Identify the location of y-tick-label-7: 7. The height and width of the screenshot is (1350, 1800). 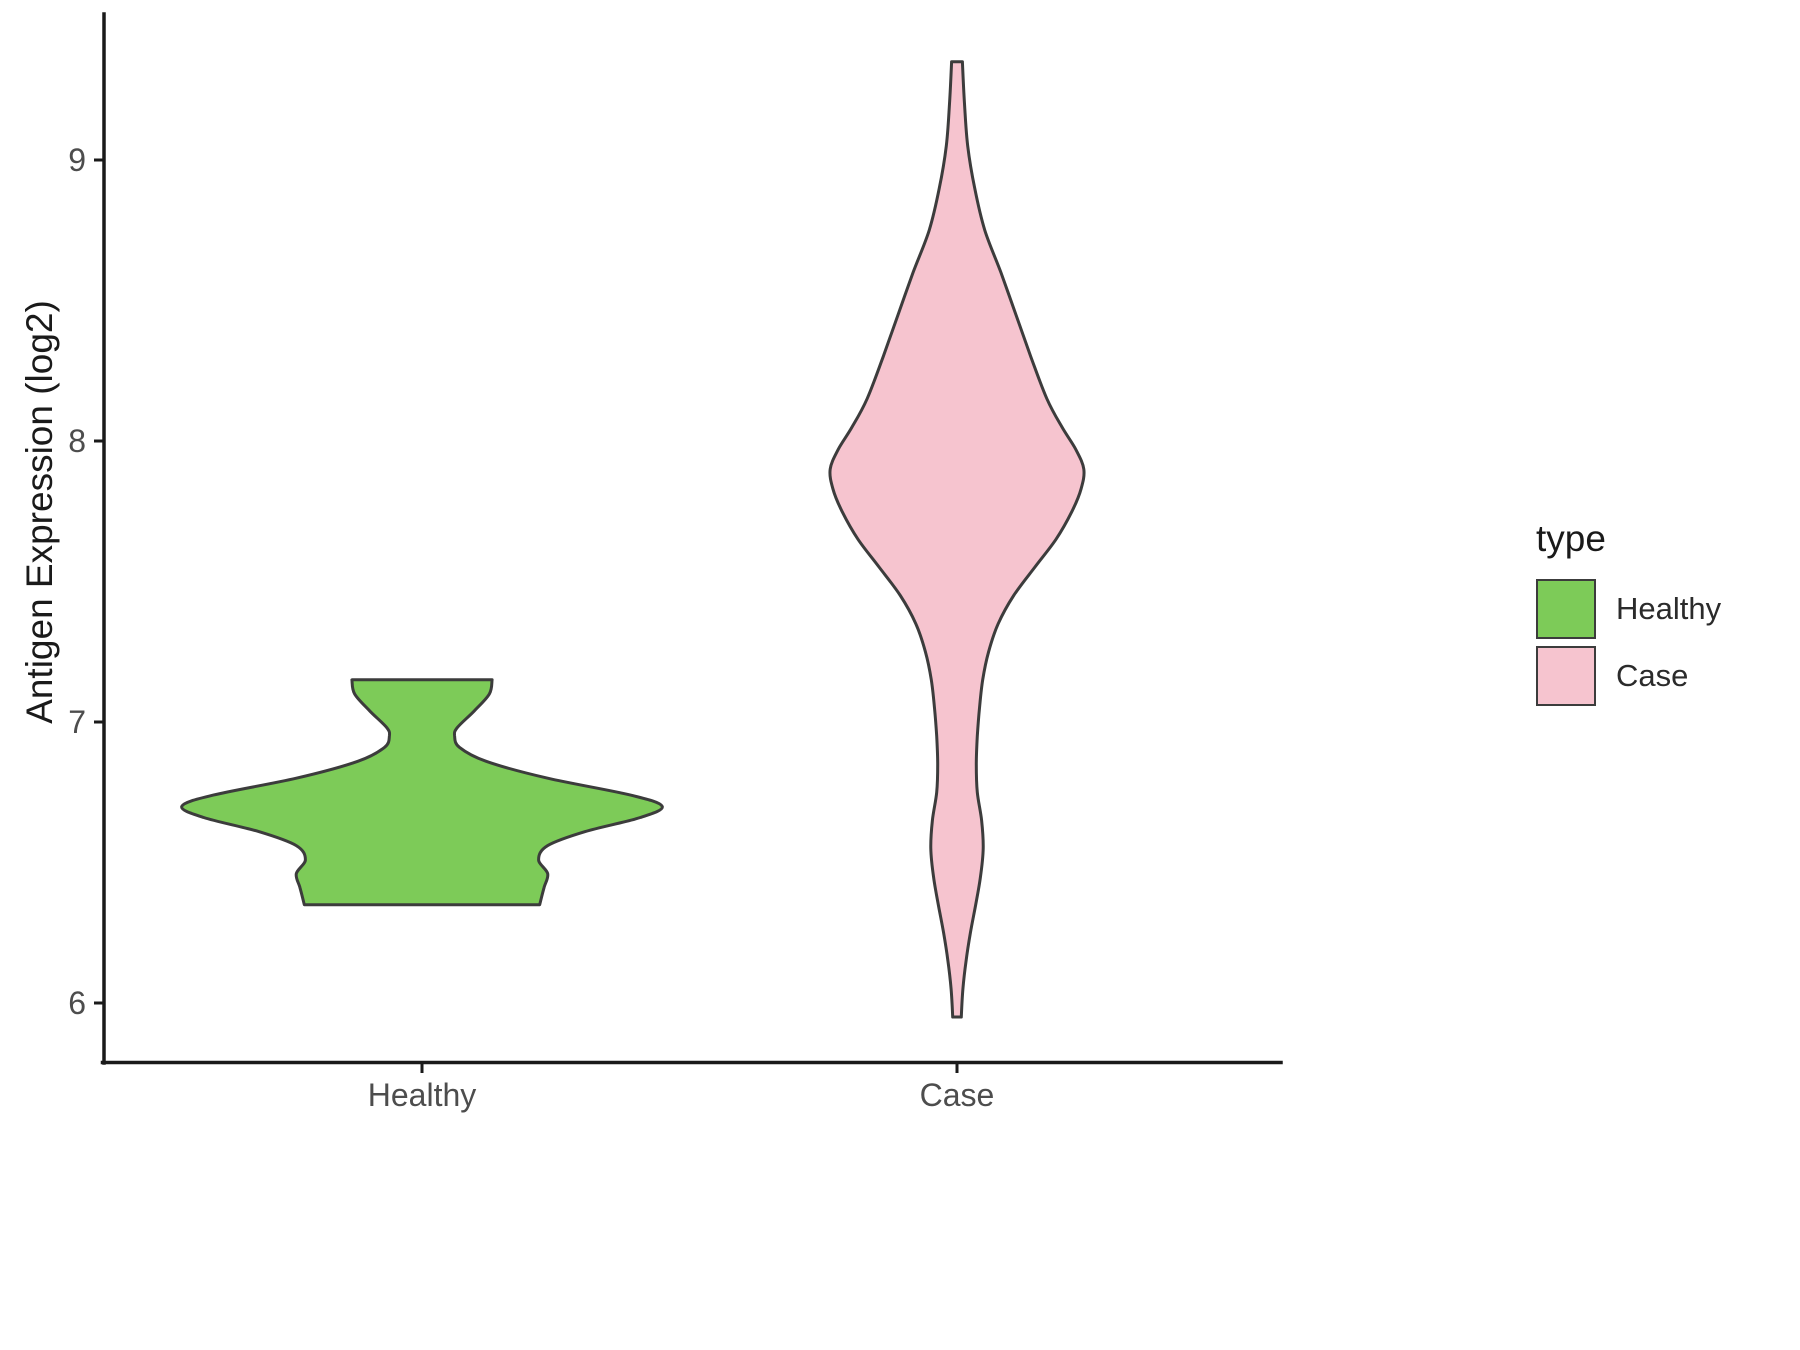
(77, 722).